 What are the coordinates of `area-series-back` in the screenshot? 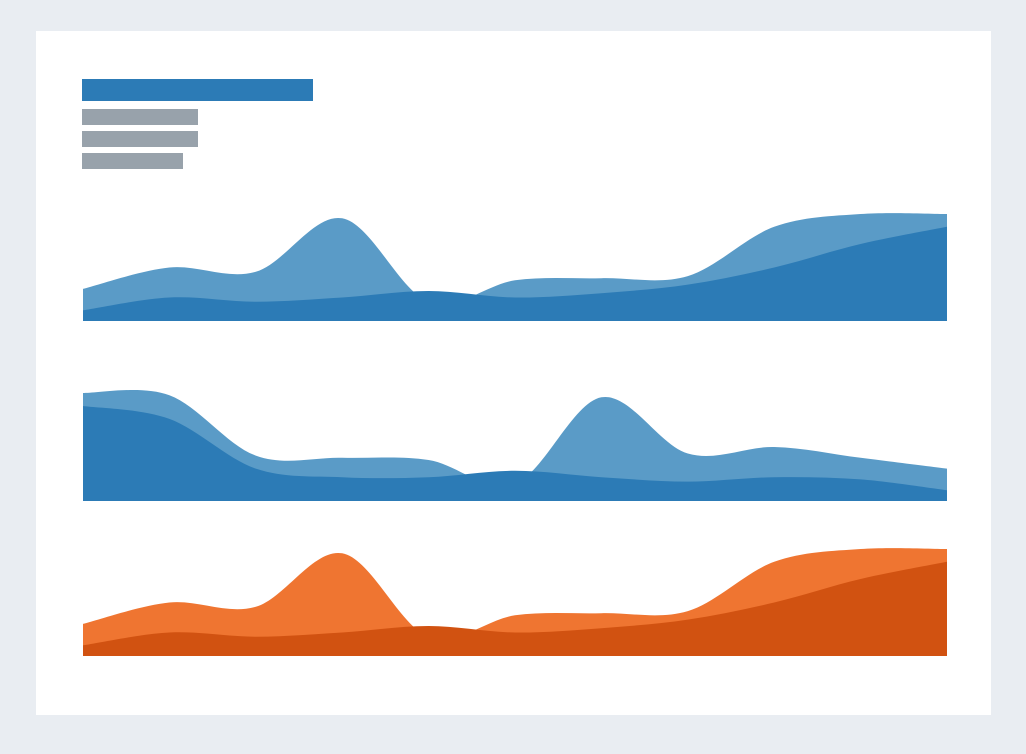 It's located at (515, 445).